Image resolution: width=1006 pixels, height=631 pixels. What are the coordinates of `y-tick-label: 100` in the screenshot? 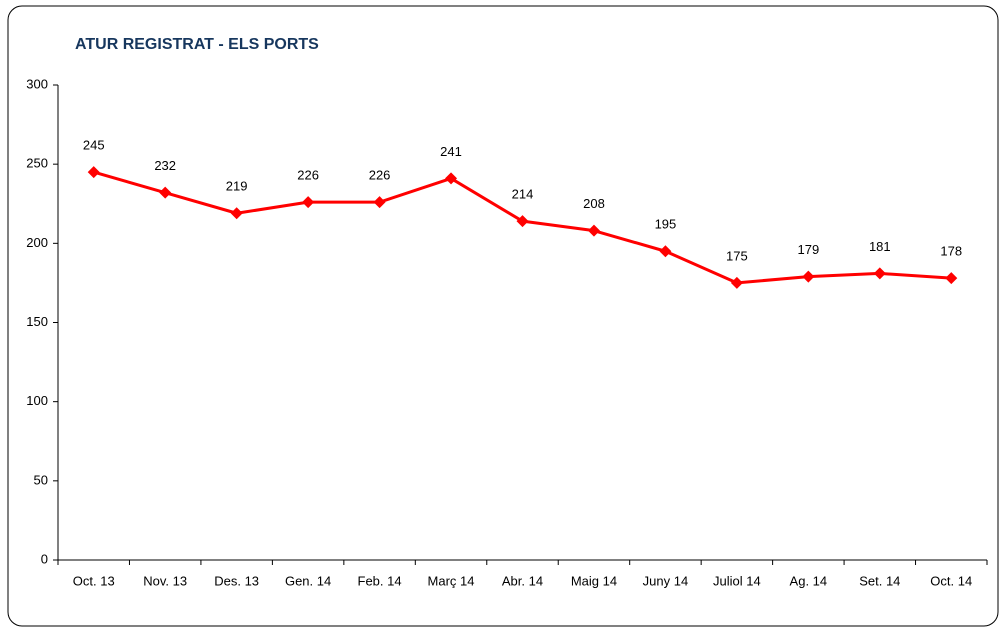 It's located at (37, 400).